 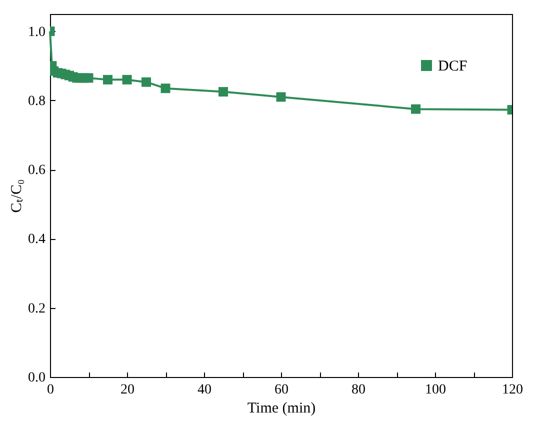 I want to click on x-tick-label: 60, so click(x=281, y=390).